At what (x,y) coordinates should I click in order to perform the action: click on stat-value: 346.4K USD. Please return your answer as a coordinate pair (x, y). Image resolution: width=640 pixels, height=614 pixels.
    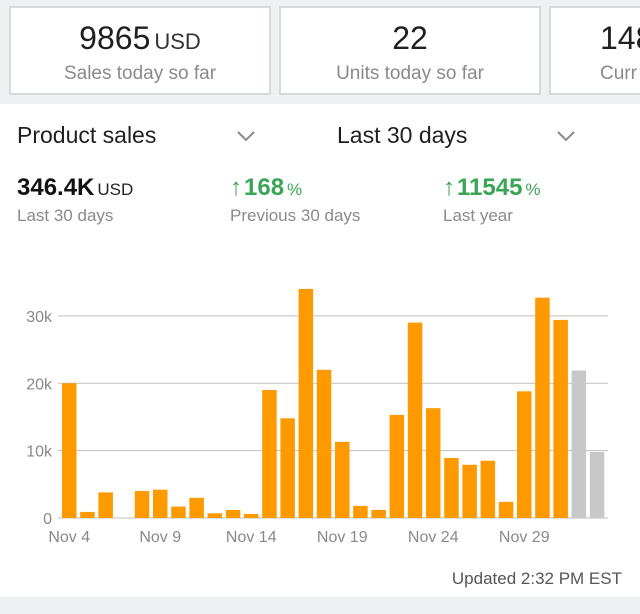
    Looking at the image, I should click on (75, 187).